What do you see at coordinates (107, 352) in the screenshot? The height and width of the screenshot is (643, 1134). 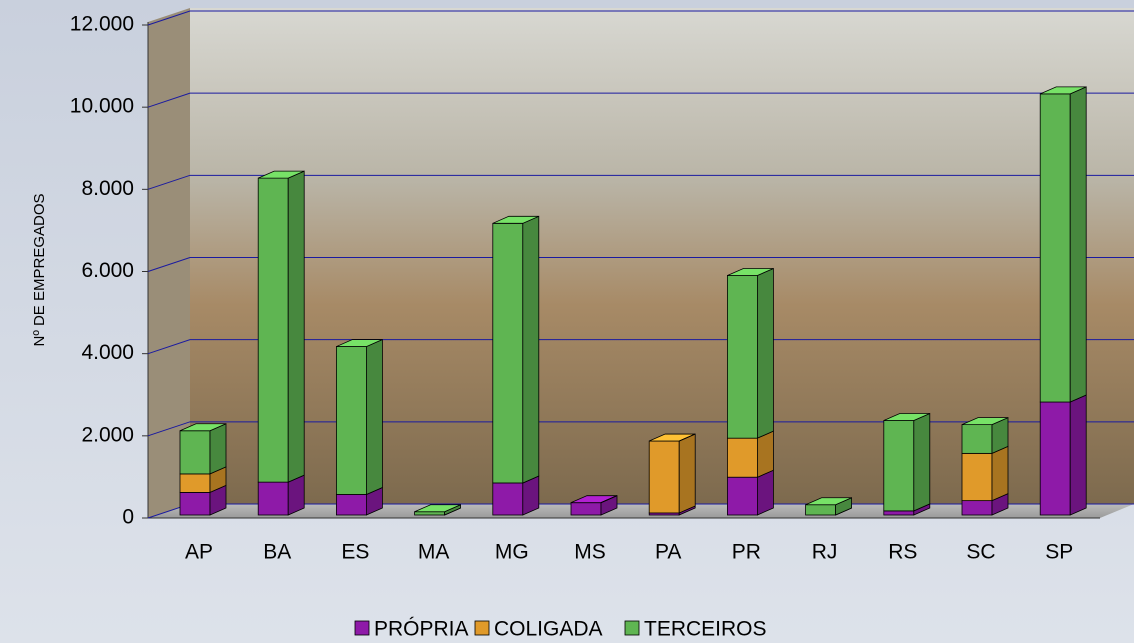 I see `y-tick-label: 4.000` at bounding box center [107, 352].